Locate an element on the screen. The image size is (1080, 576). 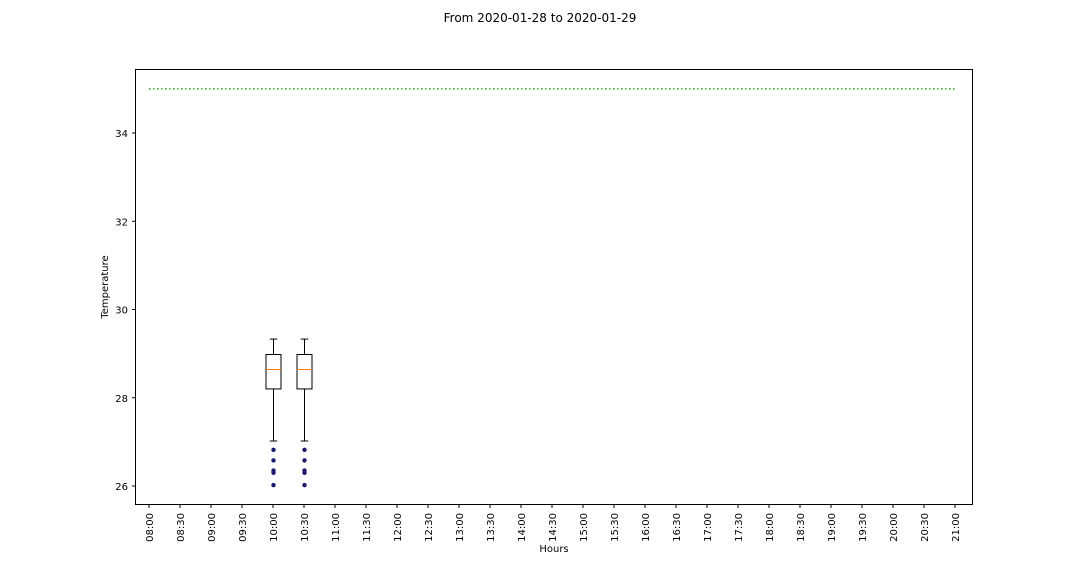
x-tick-label: 19:30 is located at coordinates (863, 527).